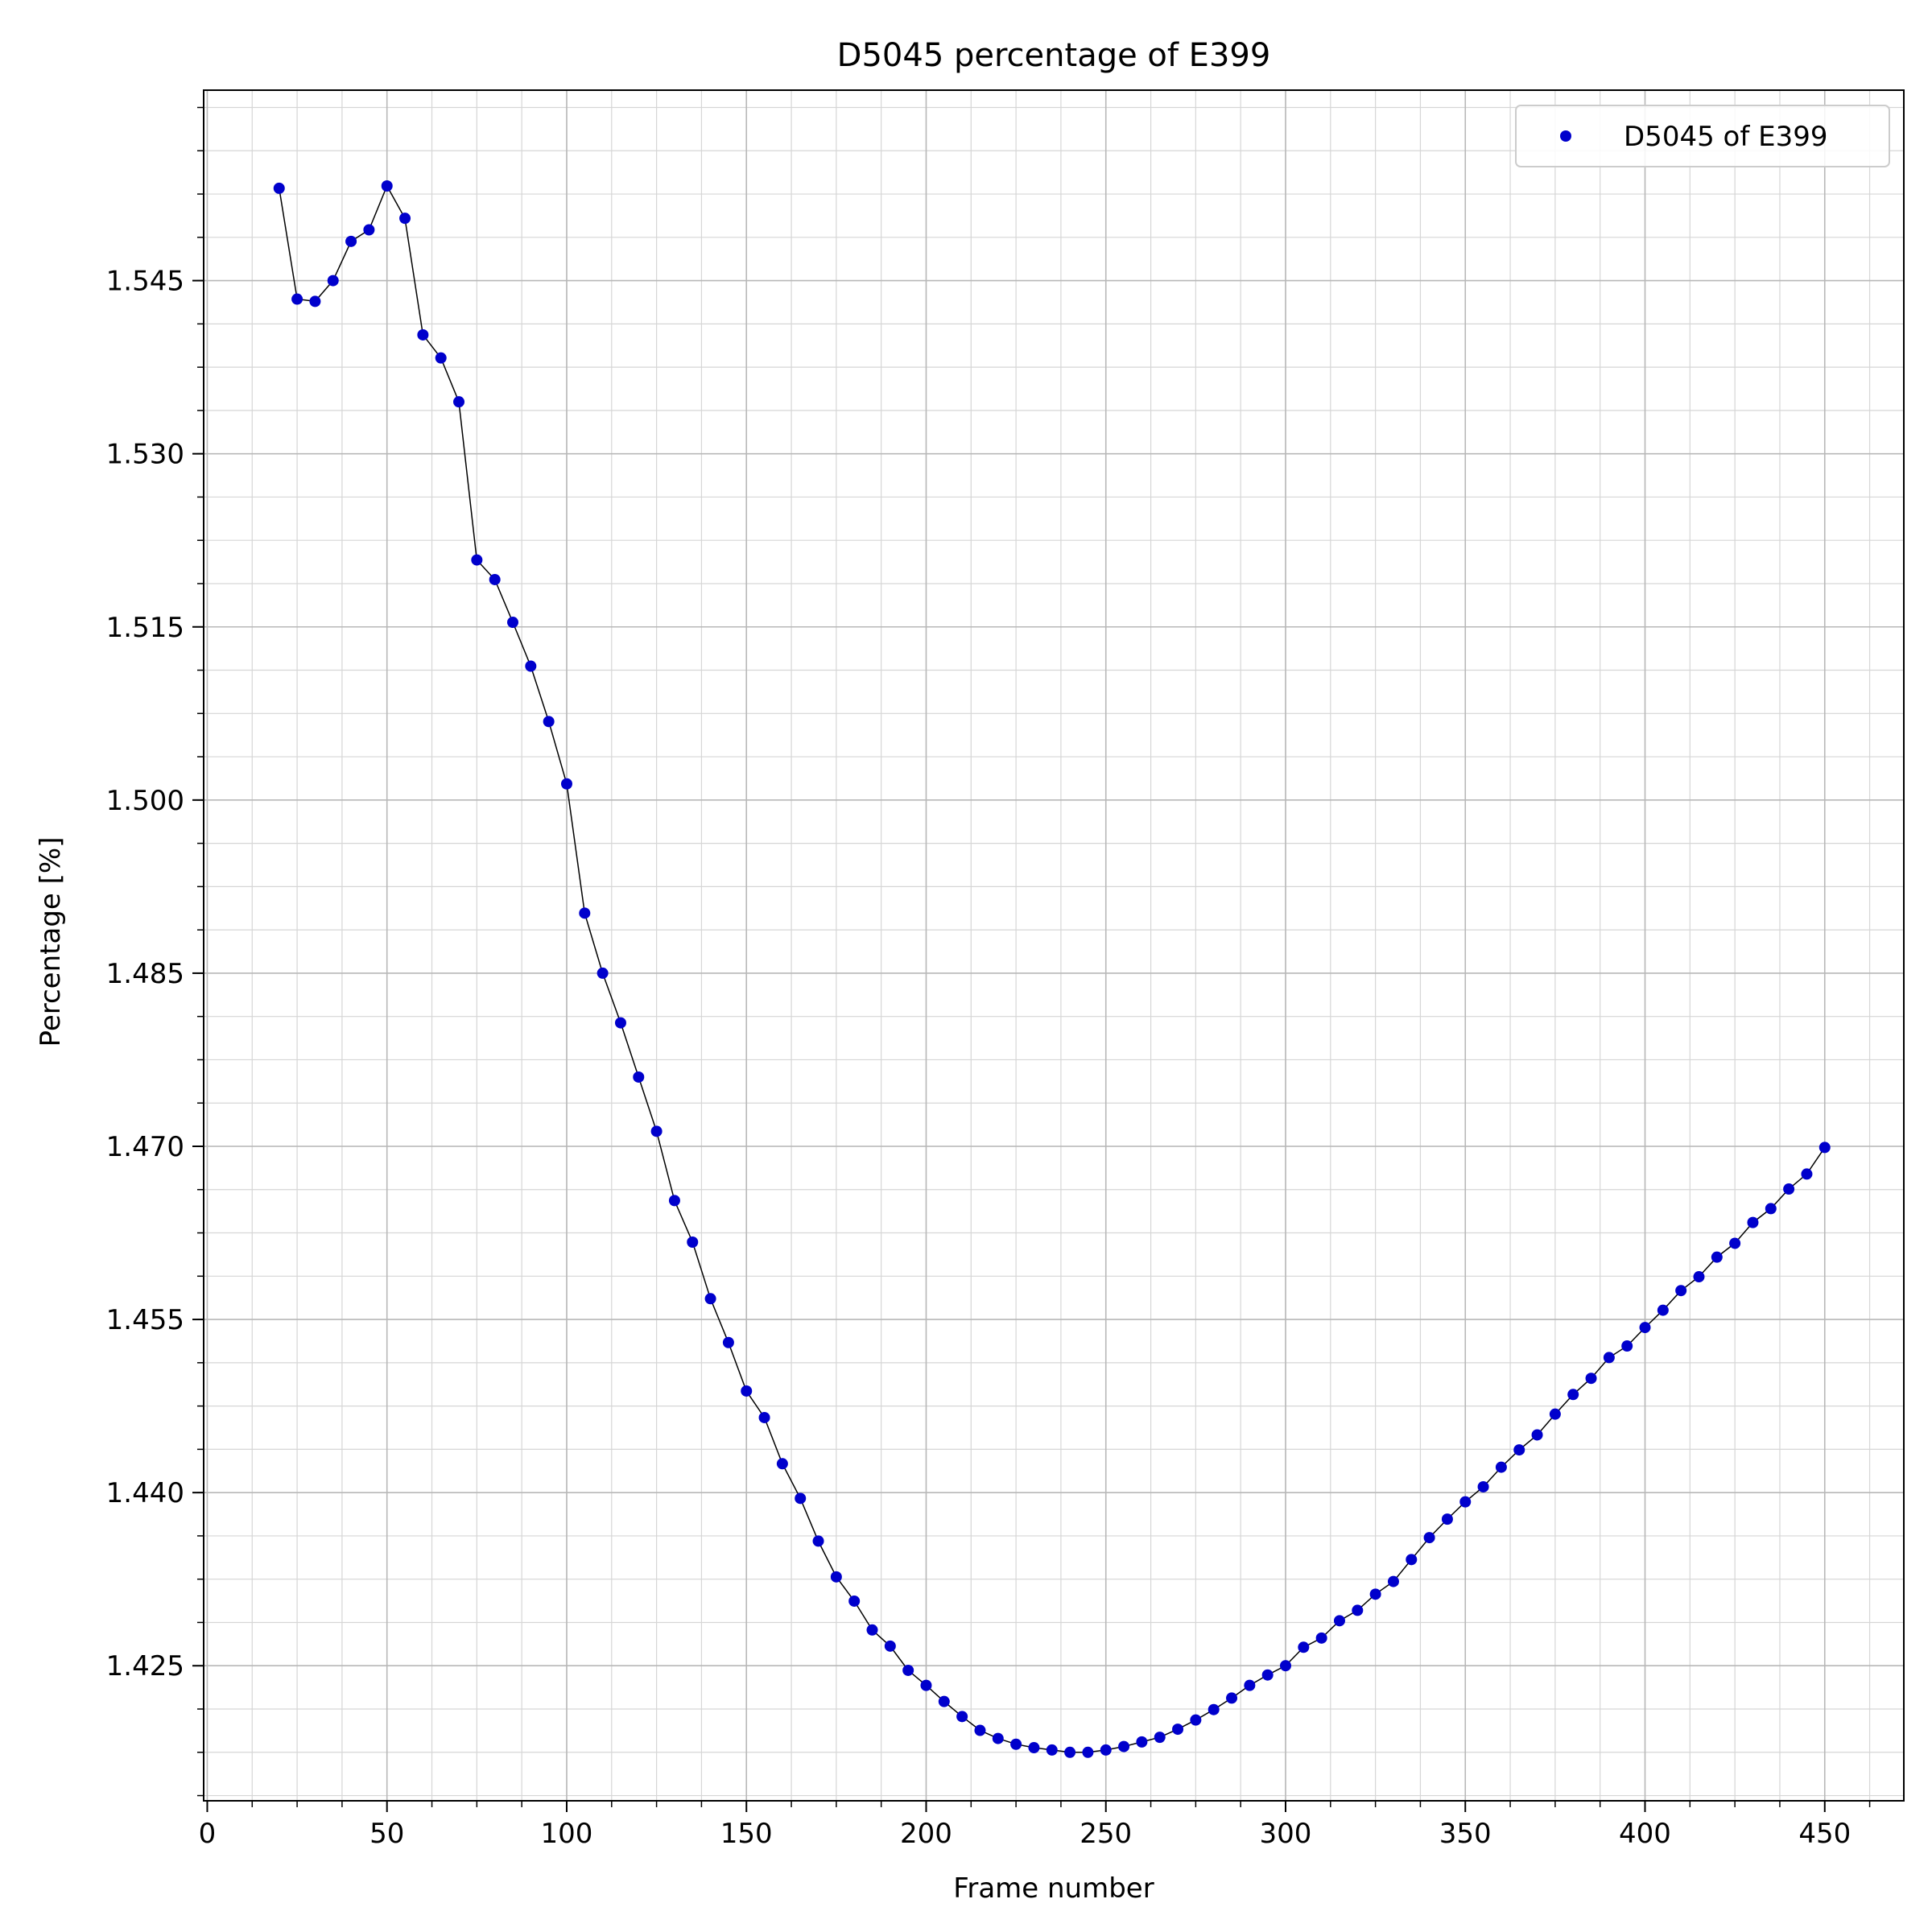  What do you see at coordinates (145, 1147) in the screenshot?
I see `y-tick-label: 1.470` at bounding box center [145, 1147].